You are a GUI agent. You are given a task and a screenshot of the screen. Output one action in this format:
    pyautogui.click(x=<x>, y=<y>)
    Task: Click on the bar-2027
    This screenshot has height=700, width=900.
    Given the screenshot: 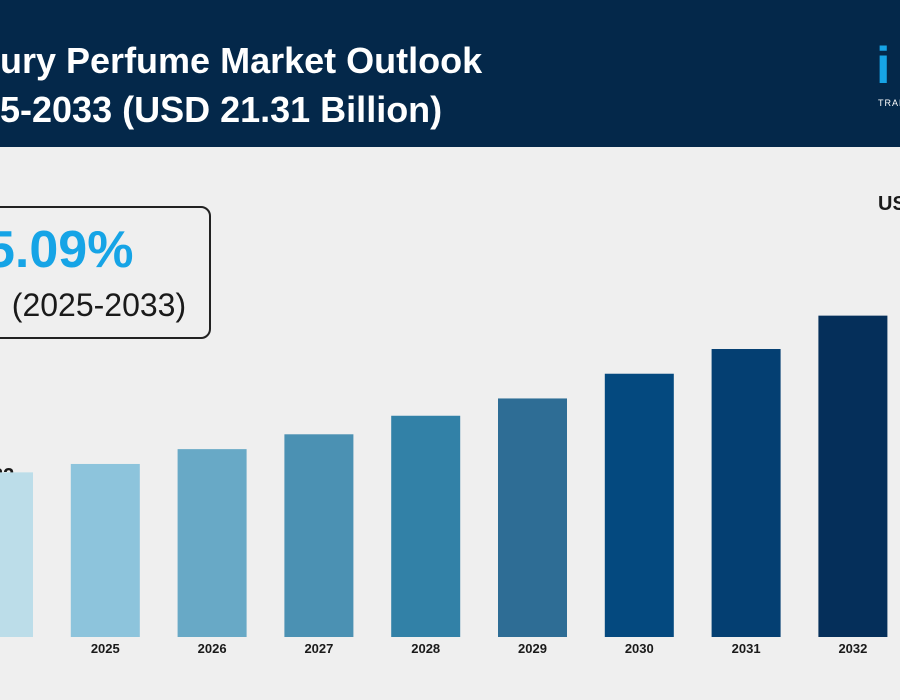 What is the action you would take?
    pyautogui.click(x=319, y=535)
    